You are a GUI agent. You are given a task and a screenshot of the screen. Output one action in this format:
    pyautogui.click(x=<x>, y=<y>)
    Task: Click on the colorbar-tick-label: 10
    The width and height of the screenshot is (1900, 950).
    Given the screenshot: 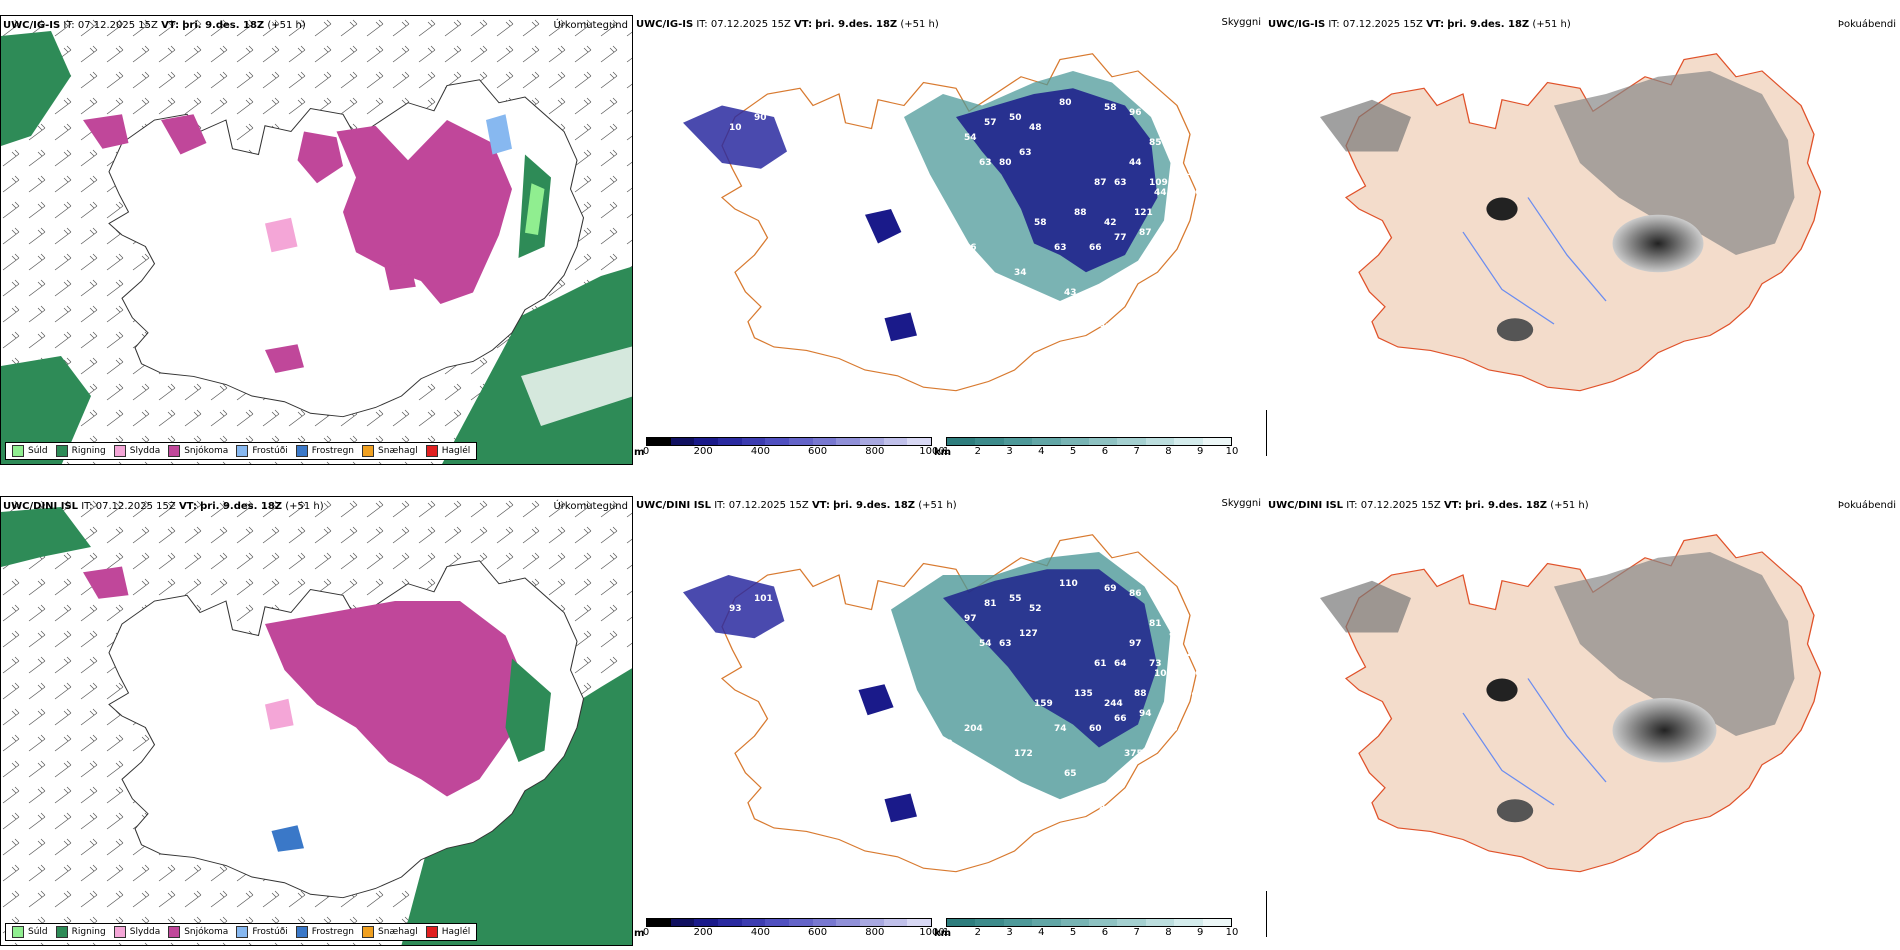 What is the action you would take?
    pyautogui.click(x=1232, y=932)
    